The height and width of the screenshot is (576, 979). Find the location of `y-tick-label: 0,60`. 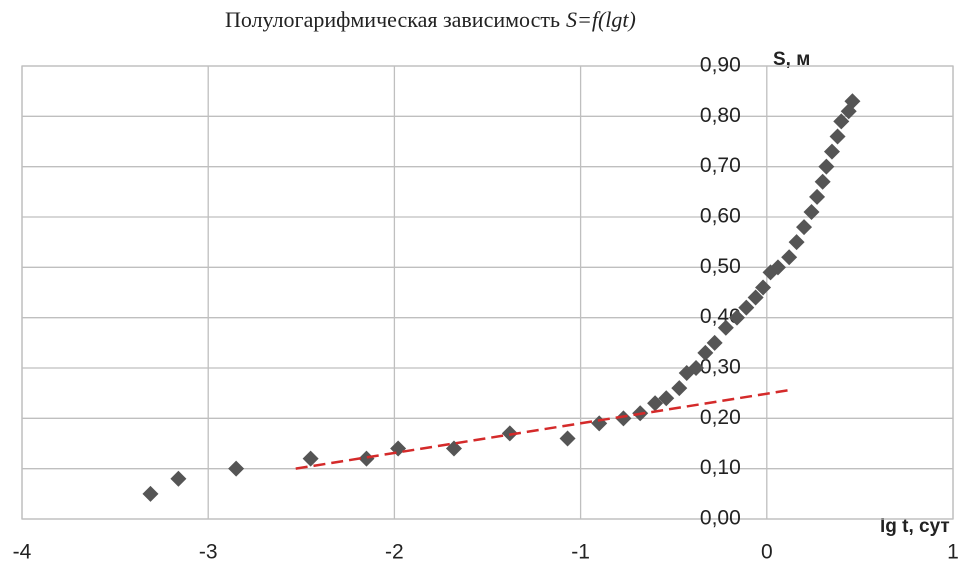

y-tick-label: 0,60 is located at coordinates (720, 216).